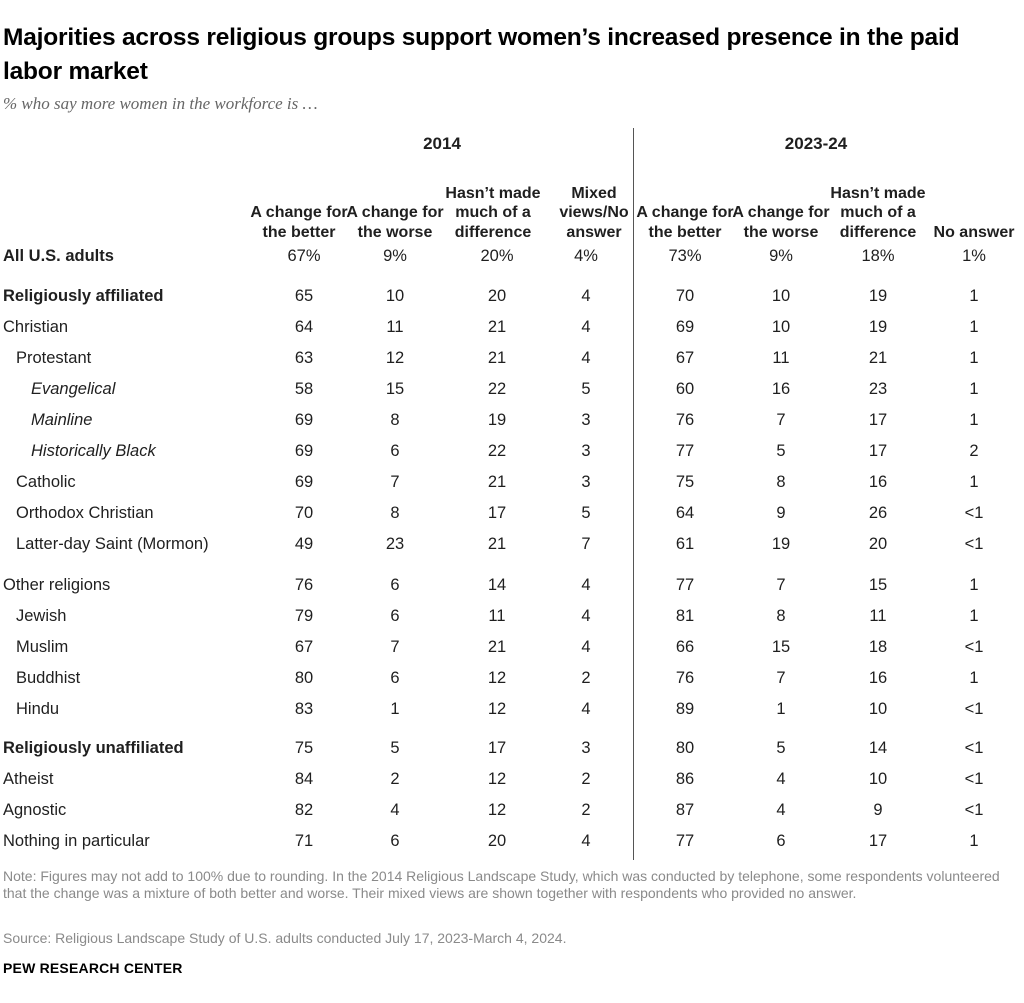 This screenshot has width=1024, height=1003. Describe the element at coordinates (36, 327) in the screenshot. I see `row-label: Christian` at that location.